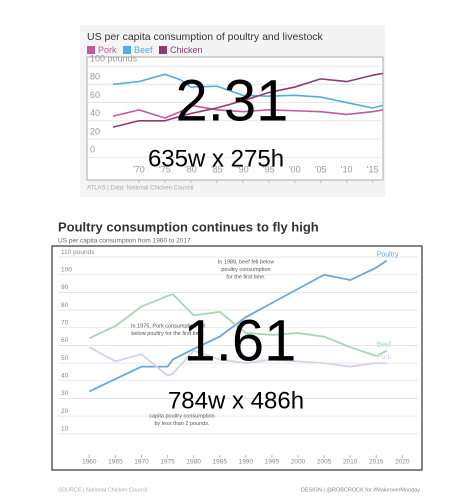 Image resolution: width=474 pixels, height=504 pixels. What do you see at coordinates (232, 100) in the screenshot?
I see `size-overlay: 2.31` at bounding box center [232, 100].